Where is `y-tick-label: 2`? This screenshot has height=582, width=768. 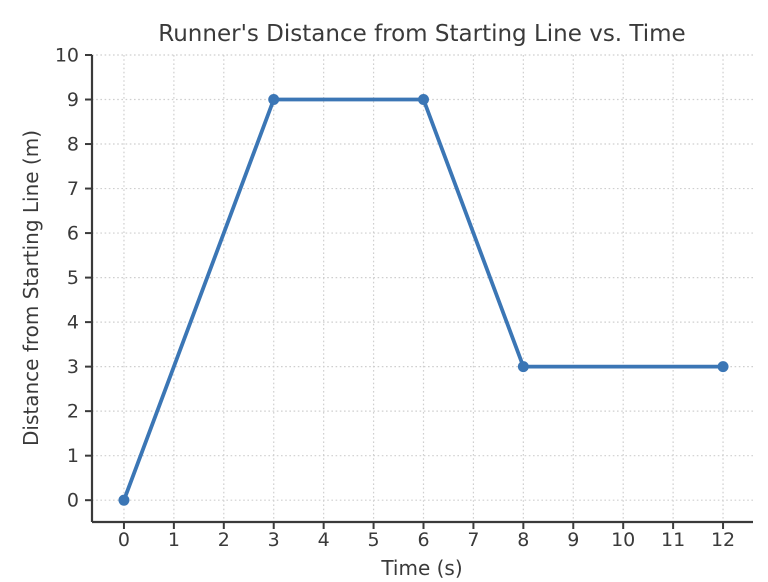 y-tick-label: 2 is located at coordinates (73, 412).